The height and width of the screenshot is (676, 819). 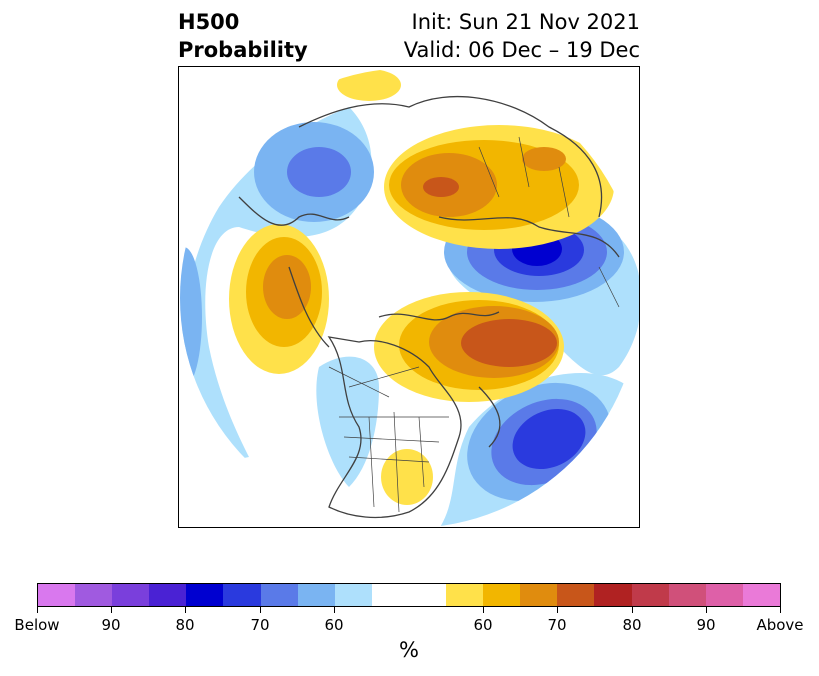 I want to click on warm-center-siberia-rust, so click(x=441, y=187).